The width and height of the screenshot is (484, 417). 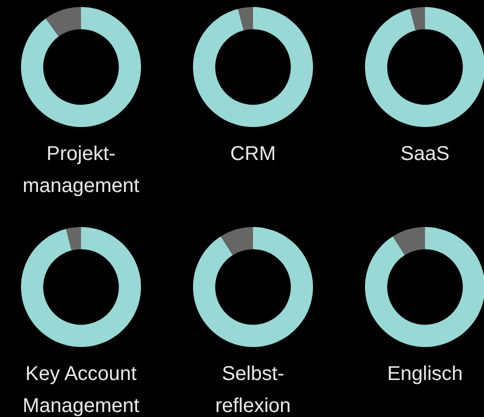 What do you see at coordinates (253, 154) in the screenshot?
I see `text: CRM` at bounding box center [253, 154].